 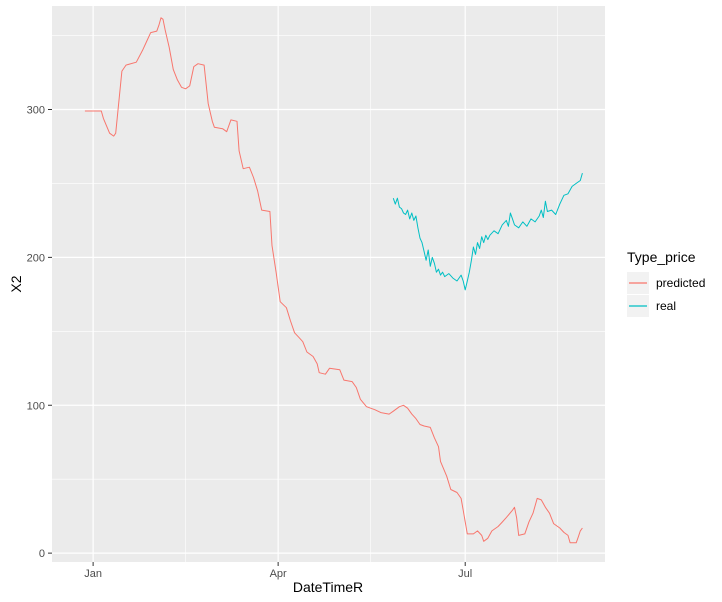 I want to click on x-tick-label: Jul, so click(x=465, y=574).